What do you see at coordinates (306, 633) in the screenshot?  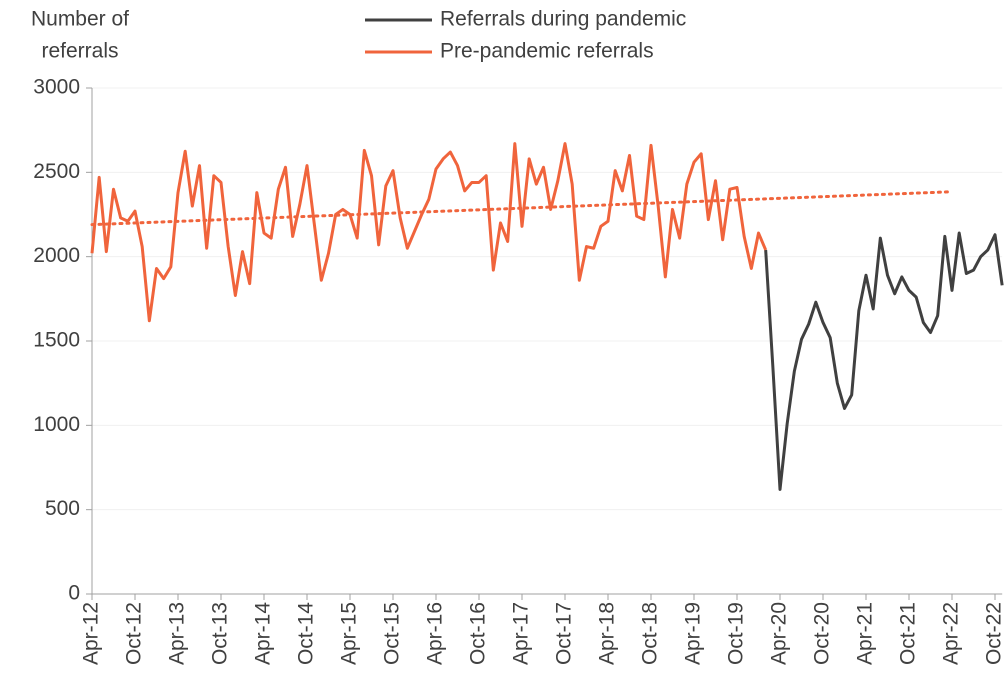 I see `x-tick-label: Oct-14` at bounding box center [306, 633].